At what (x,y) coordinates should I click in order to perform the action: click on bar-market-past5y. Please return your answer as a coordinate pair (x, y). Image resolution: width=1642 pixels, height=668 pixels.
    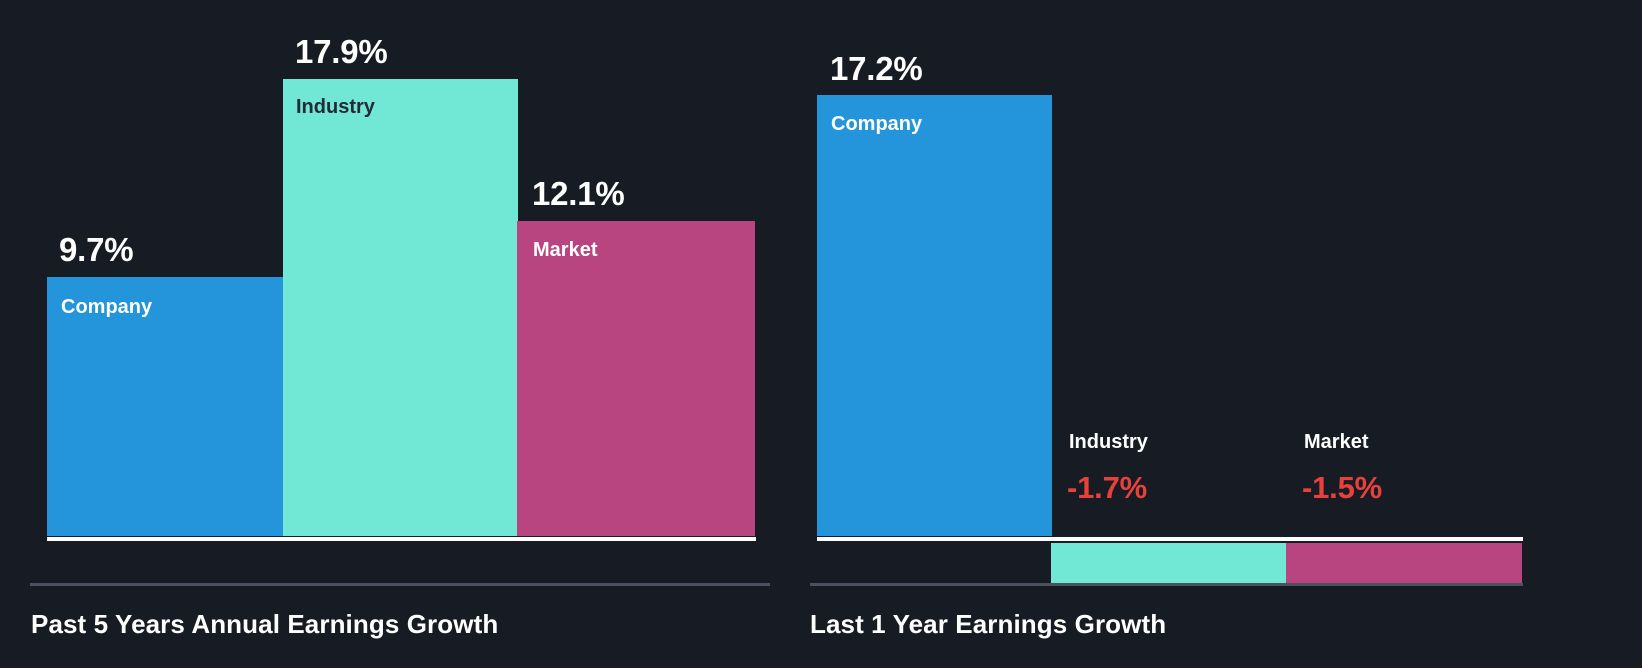
    Looking at the image, I should click on (636, 378).